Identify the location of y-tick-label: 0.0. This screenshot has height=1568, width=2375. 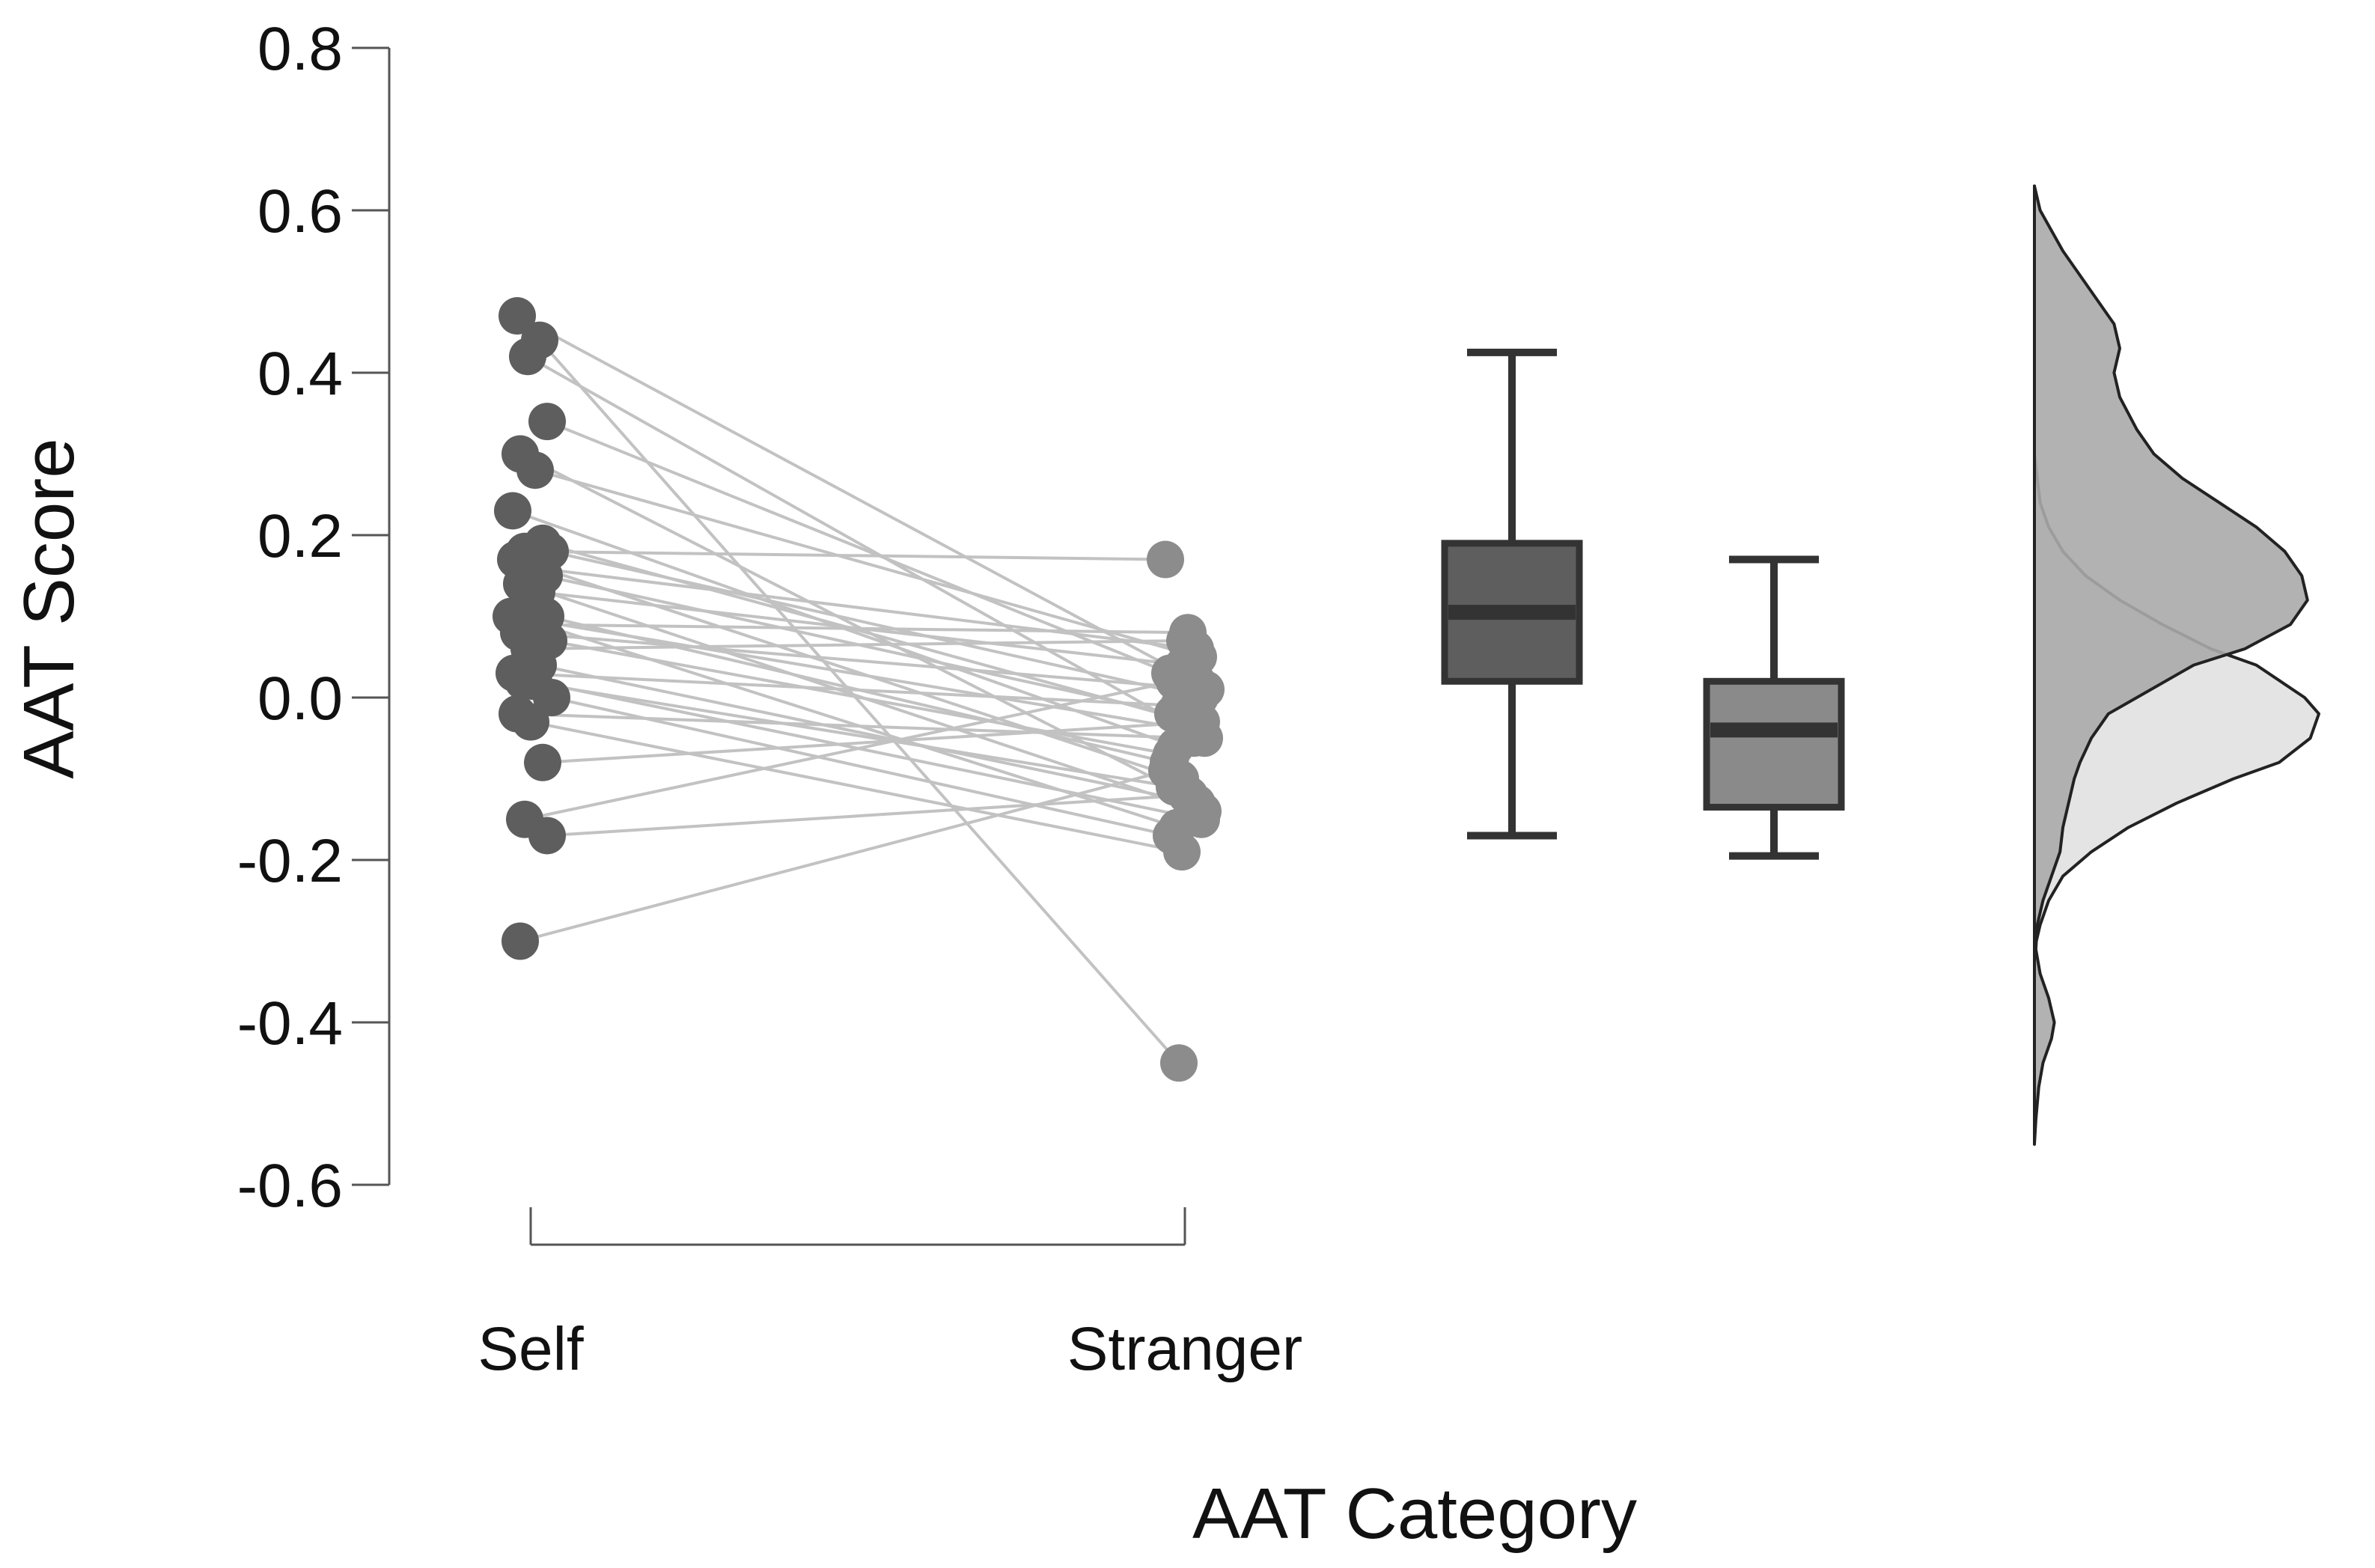
(300, 699).